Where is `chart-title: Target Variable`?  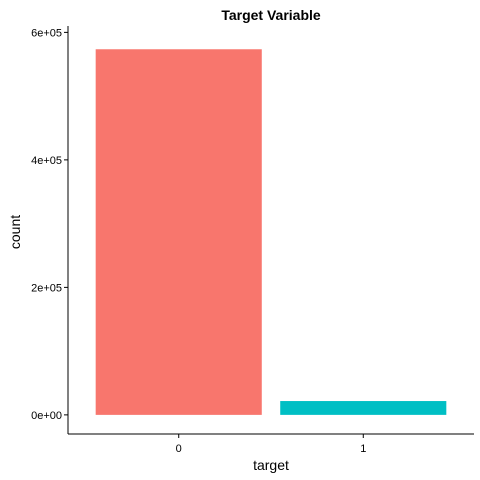
chart-title: Target Variable is located at coordinates (271, 15).